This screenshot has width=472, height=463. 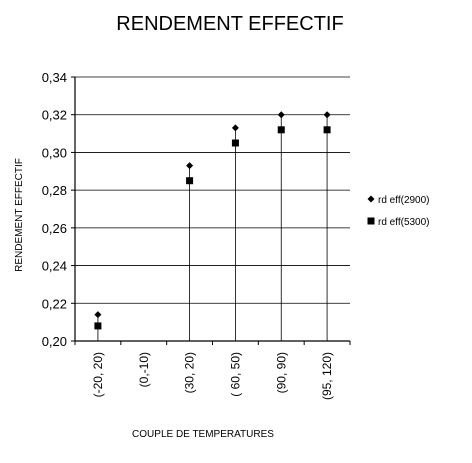 I want to click on legend-label: rd eff(5300), so click(x=404, y=222).